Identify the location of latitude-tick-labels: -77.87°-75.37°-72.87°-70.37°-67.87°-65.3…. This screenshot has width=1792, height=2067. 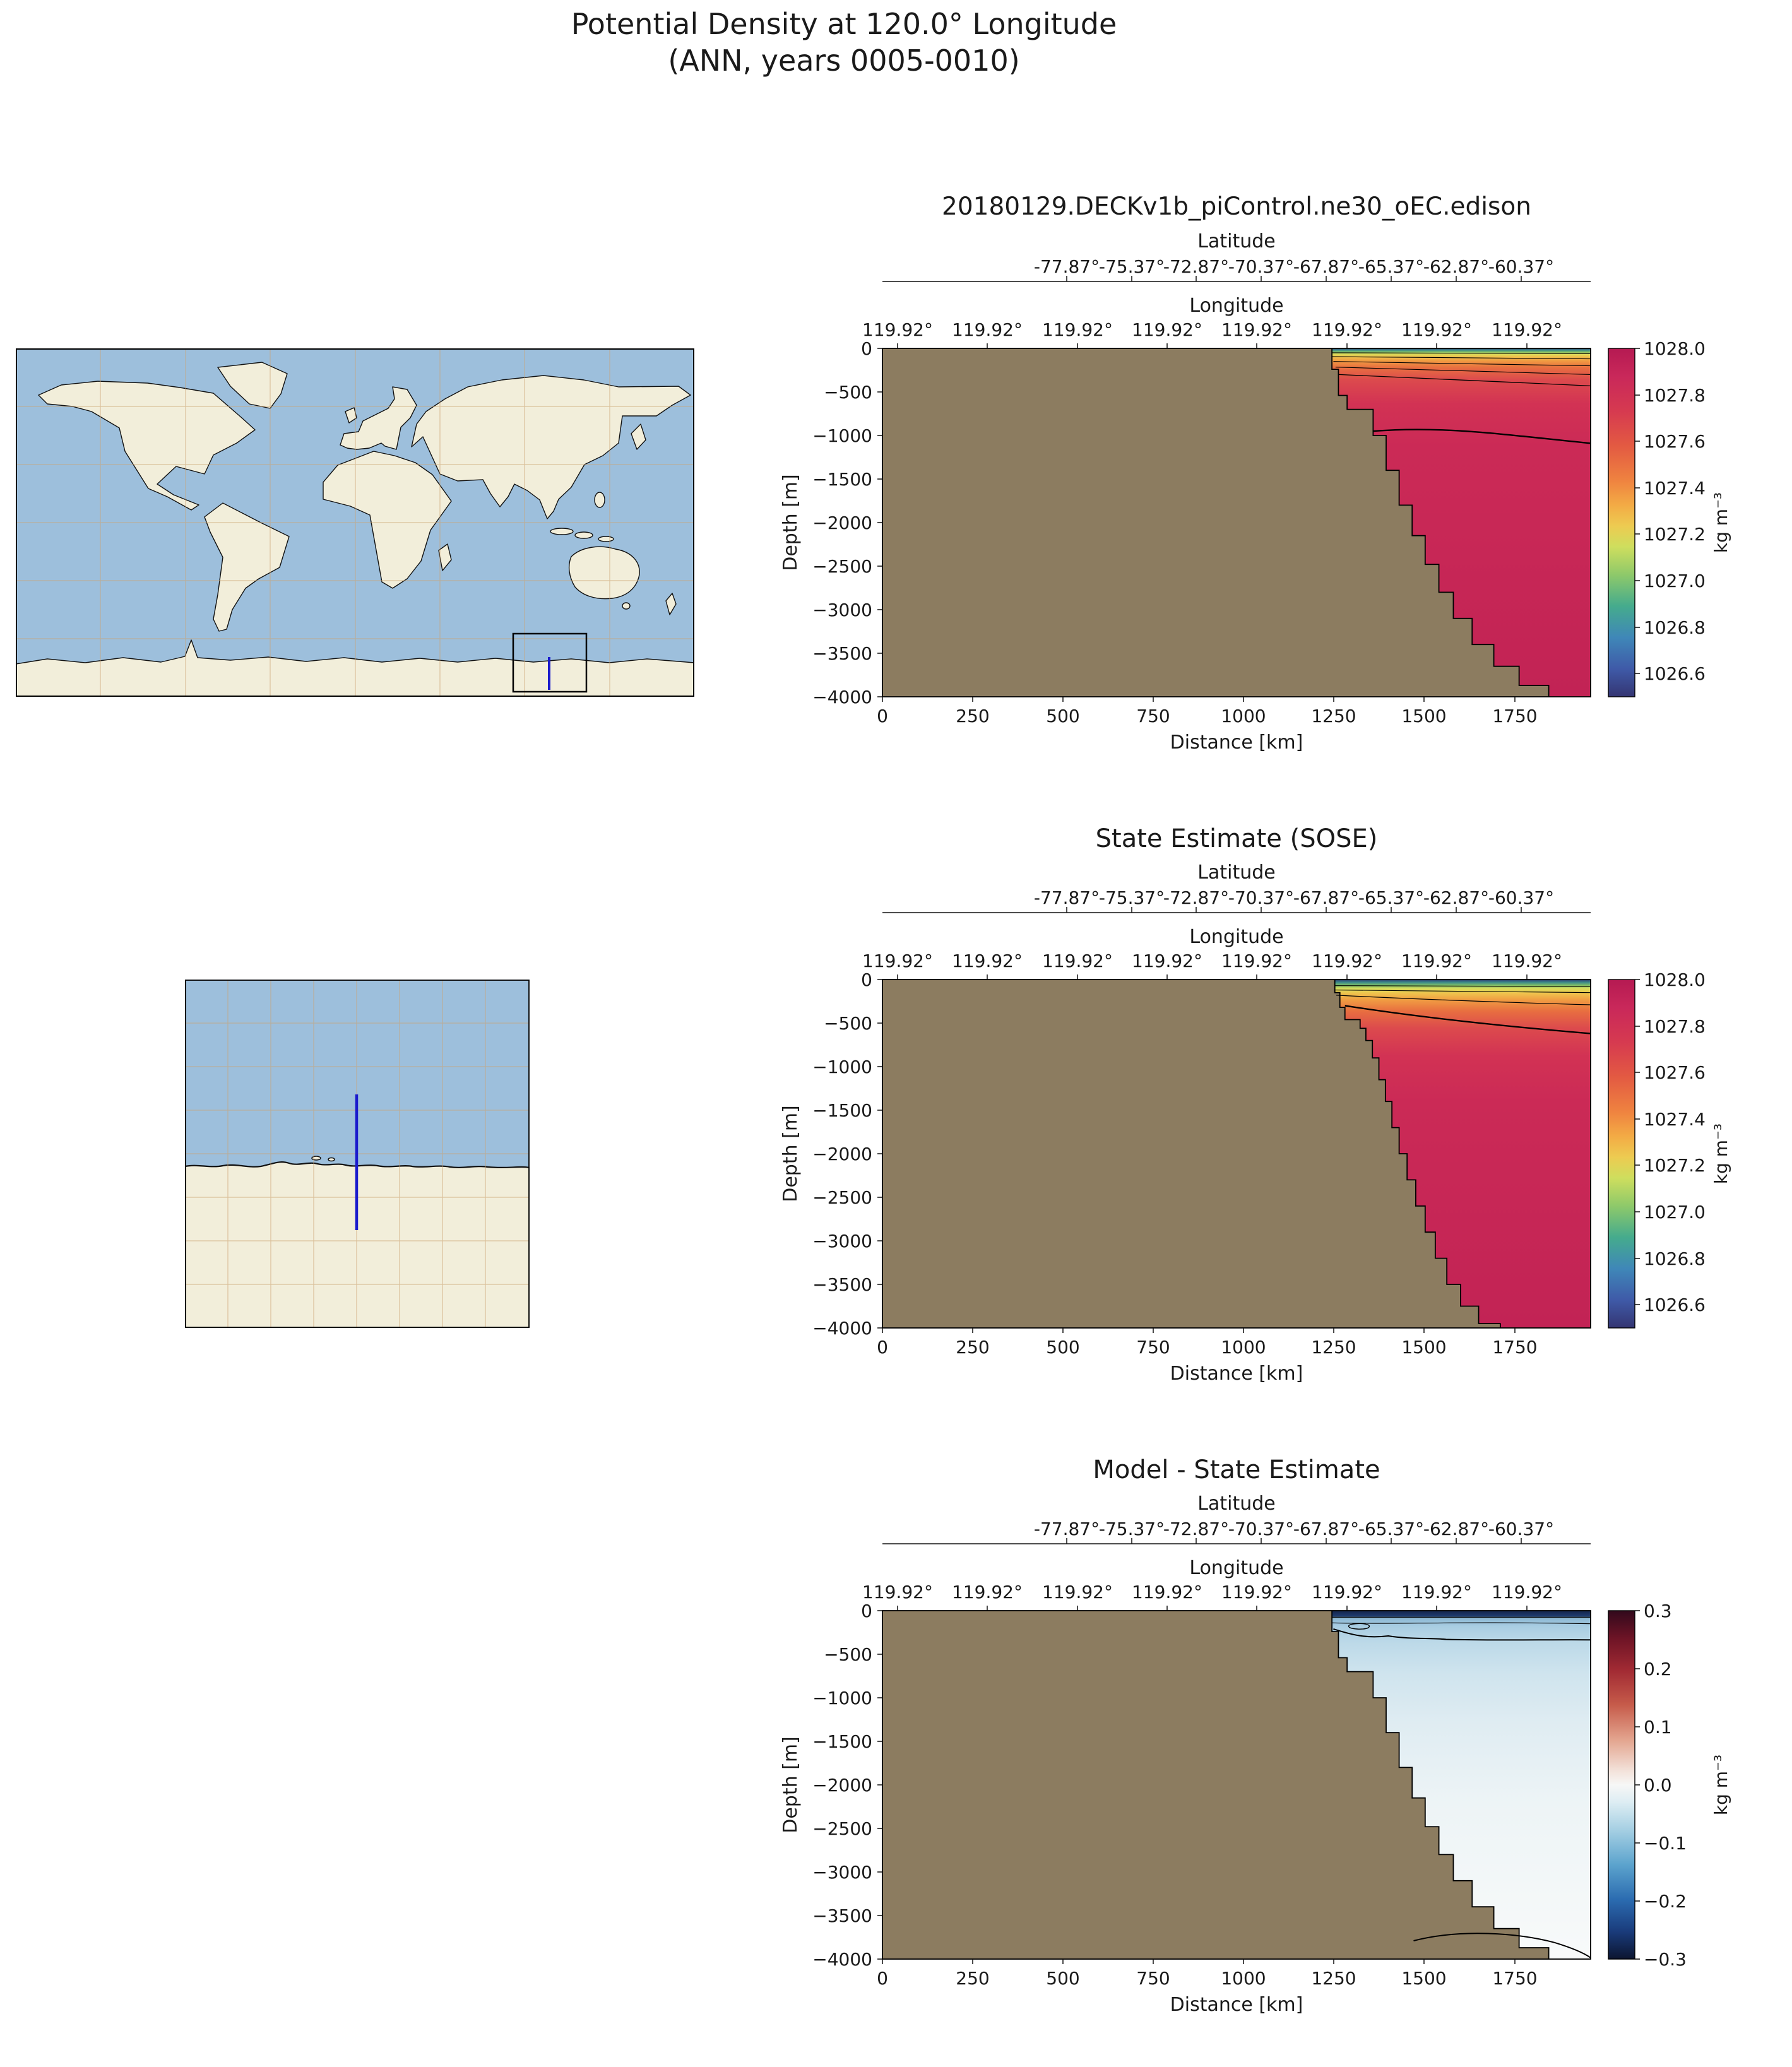
(1294, 1529).